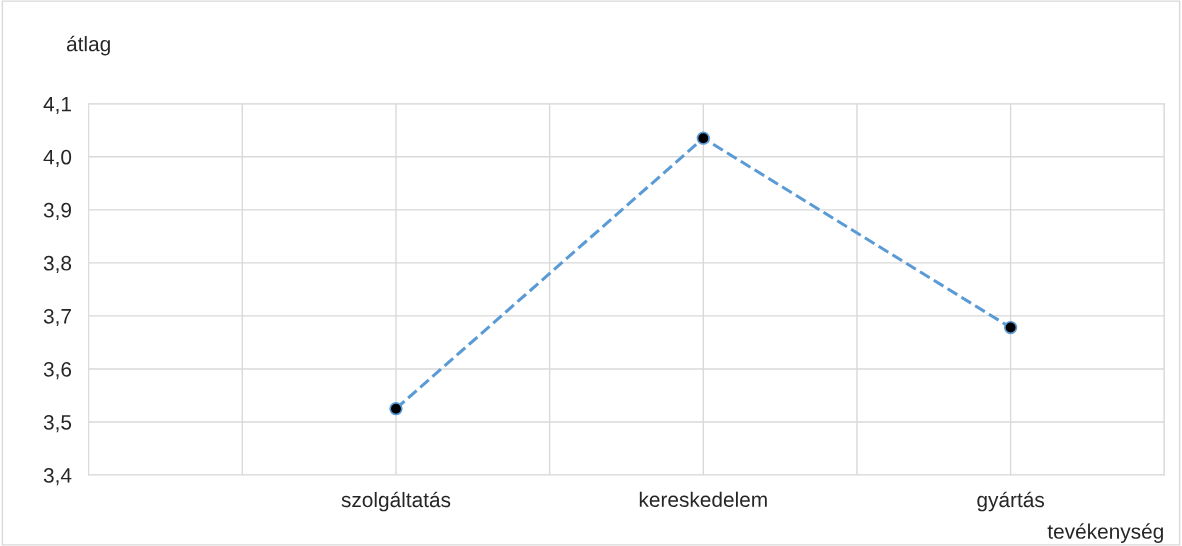 The height and width of the screenshot is (546, 1182). Describe the element at coordinates (1105, 533) in the screenshot. I see `x-axis-title: tevékenység` at that location.